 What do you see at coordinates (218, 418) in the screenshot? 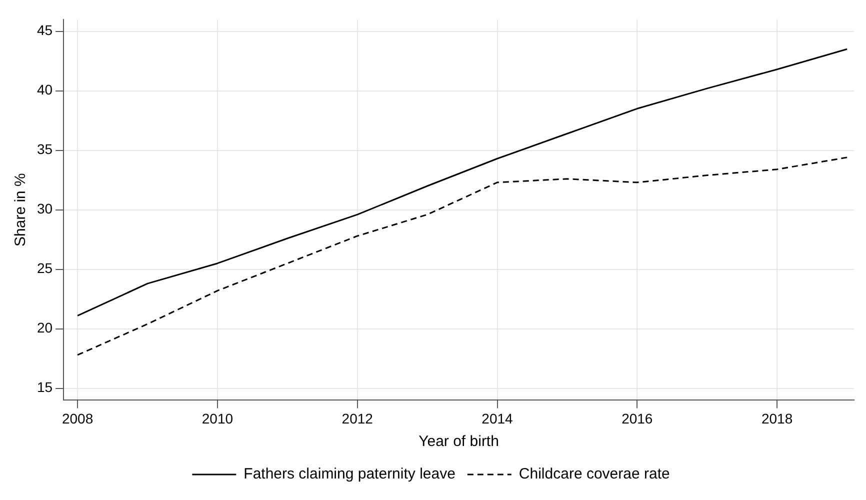
I see `x-tick-label: 2010` at bounding box center [218, 418].